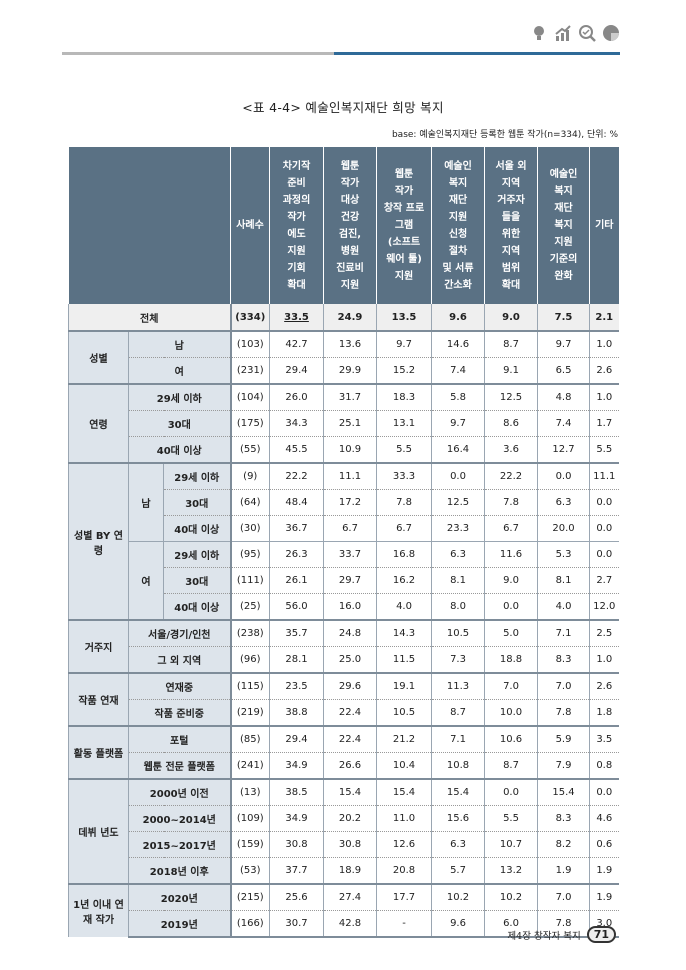 This screenshot has width=686, height=970. I want to click on value: 7.8, so click(563, 712).